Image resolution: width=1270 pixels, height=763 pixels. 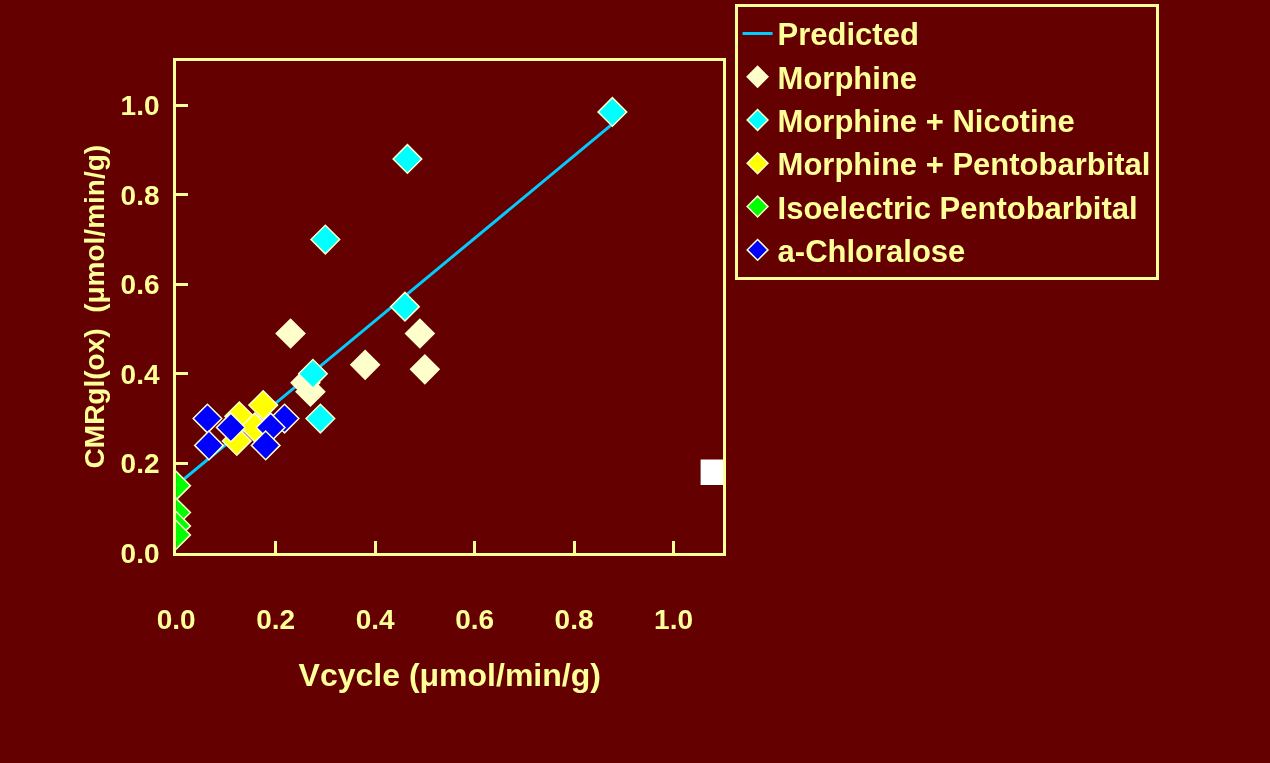 What do you see at coordinates (847, 78) in the screenshot?
I see `legend-label: Morphine` at bounding box center [847, 78].